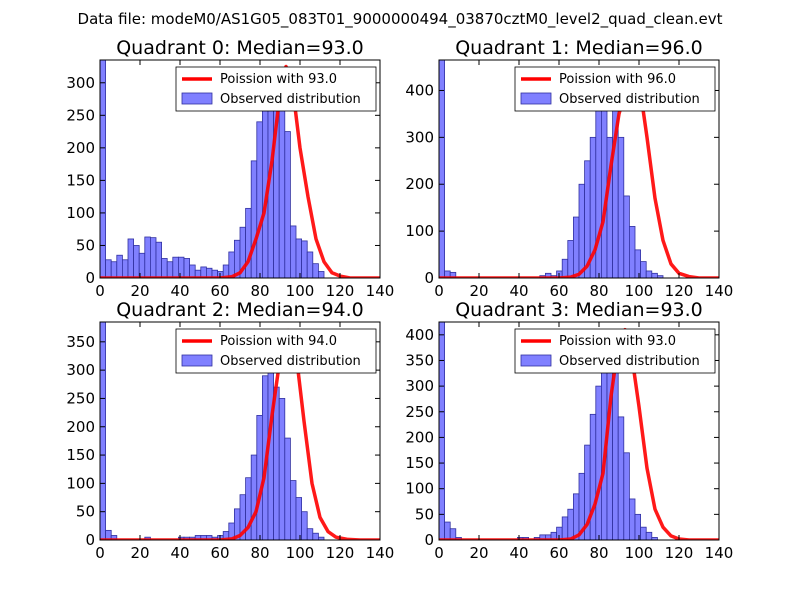  I want to click on quadrant-3-x-tick-label: 120, so click(679, 553).